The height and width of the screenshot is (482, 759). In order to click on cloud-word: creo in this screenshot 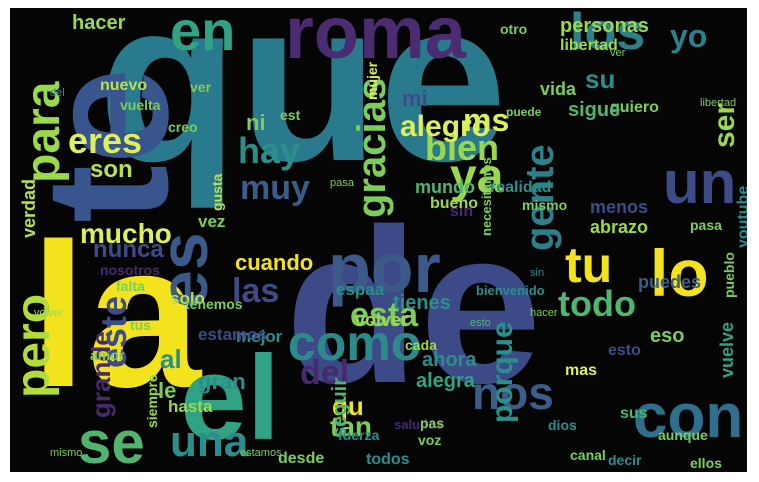, I will do `click(183, 127)`.